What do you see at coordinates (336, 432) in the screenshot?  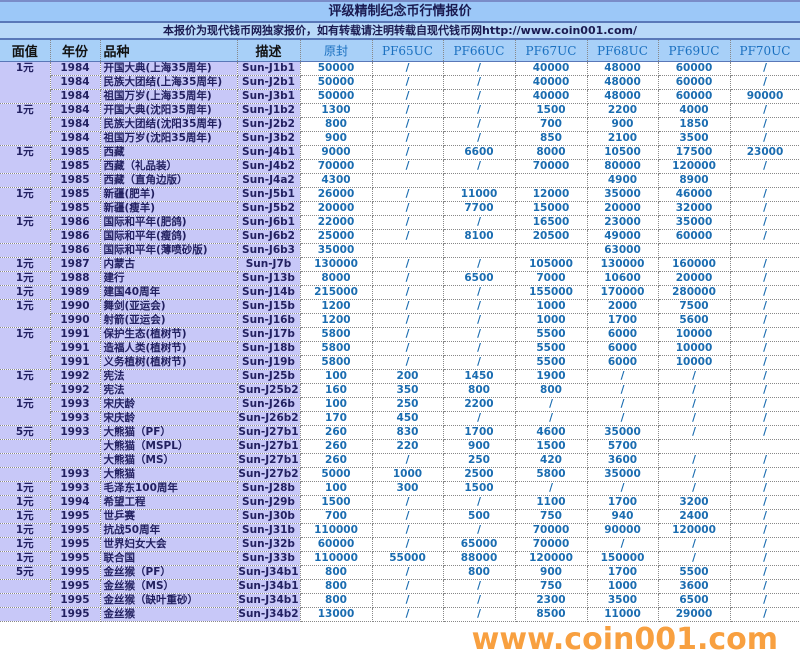 I see `cell-original: 260` at bounding box center [336, 432].